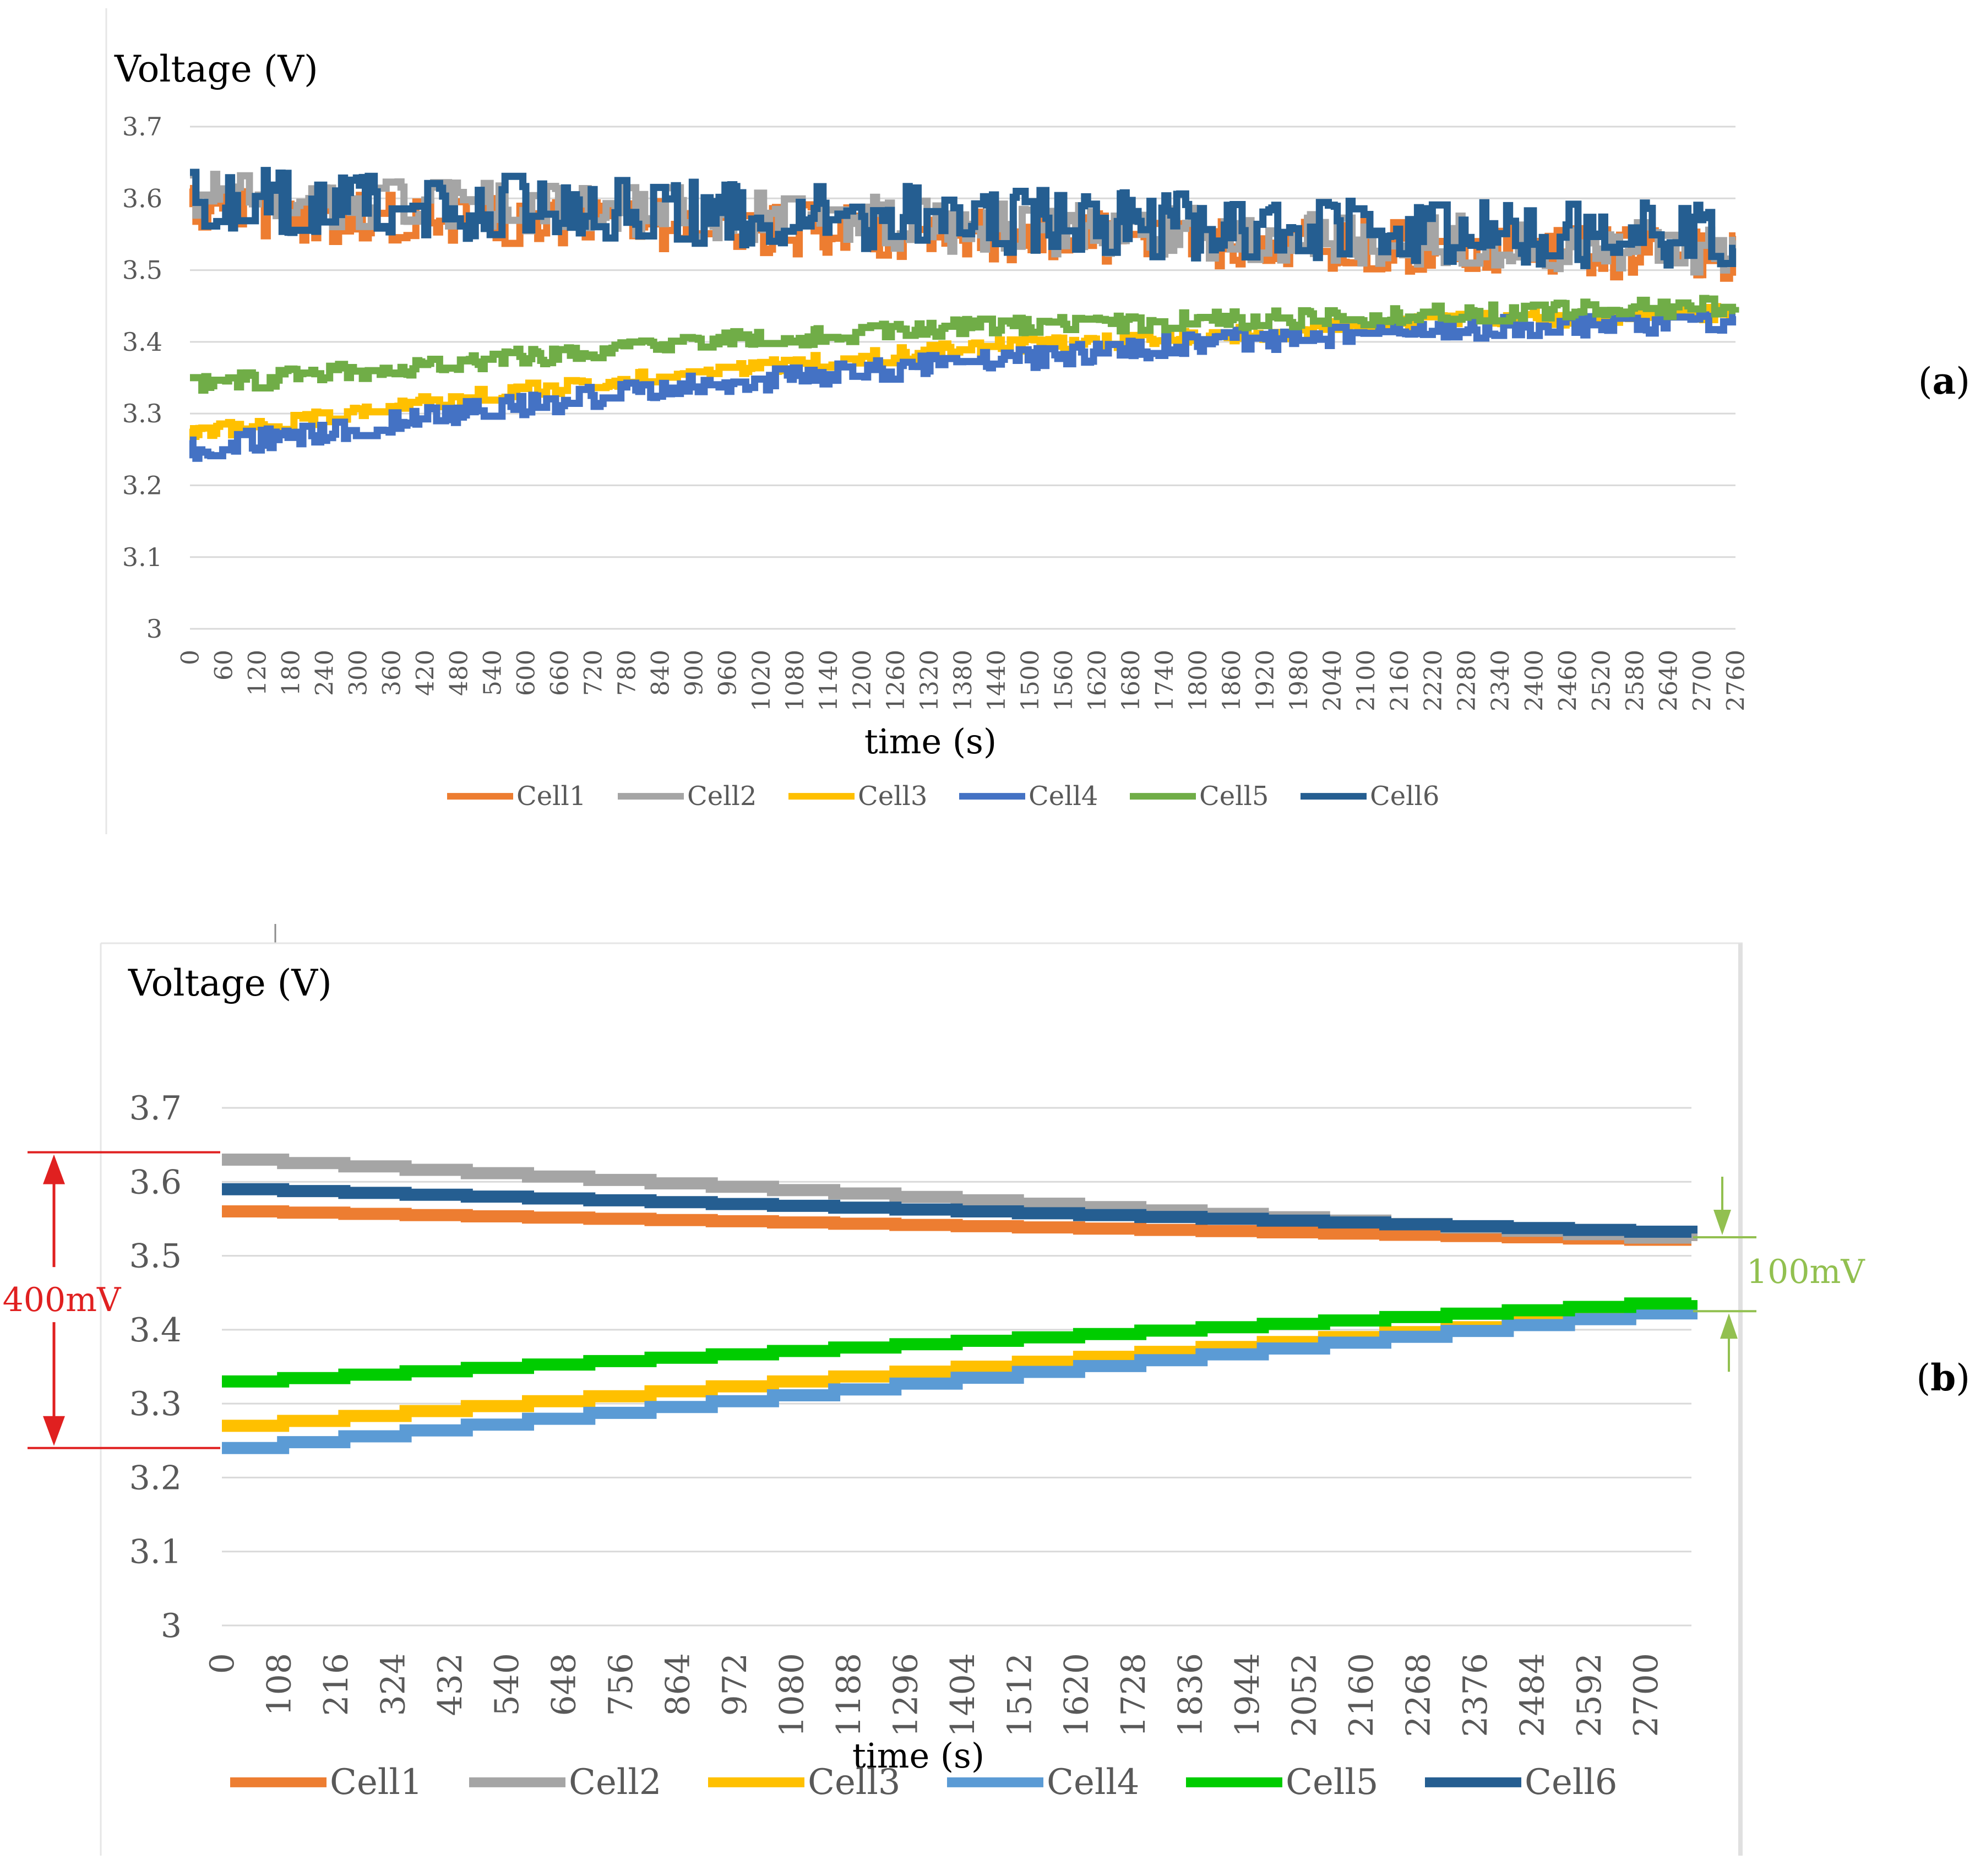 This screenshot has height=1876, width=1975. Describe the element at coordinates (862, 680) in the screenshot. I see `x-tick-1200: 1200` at that location.